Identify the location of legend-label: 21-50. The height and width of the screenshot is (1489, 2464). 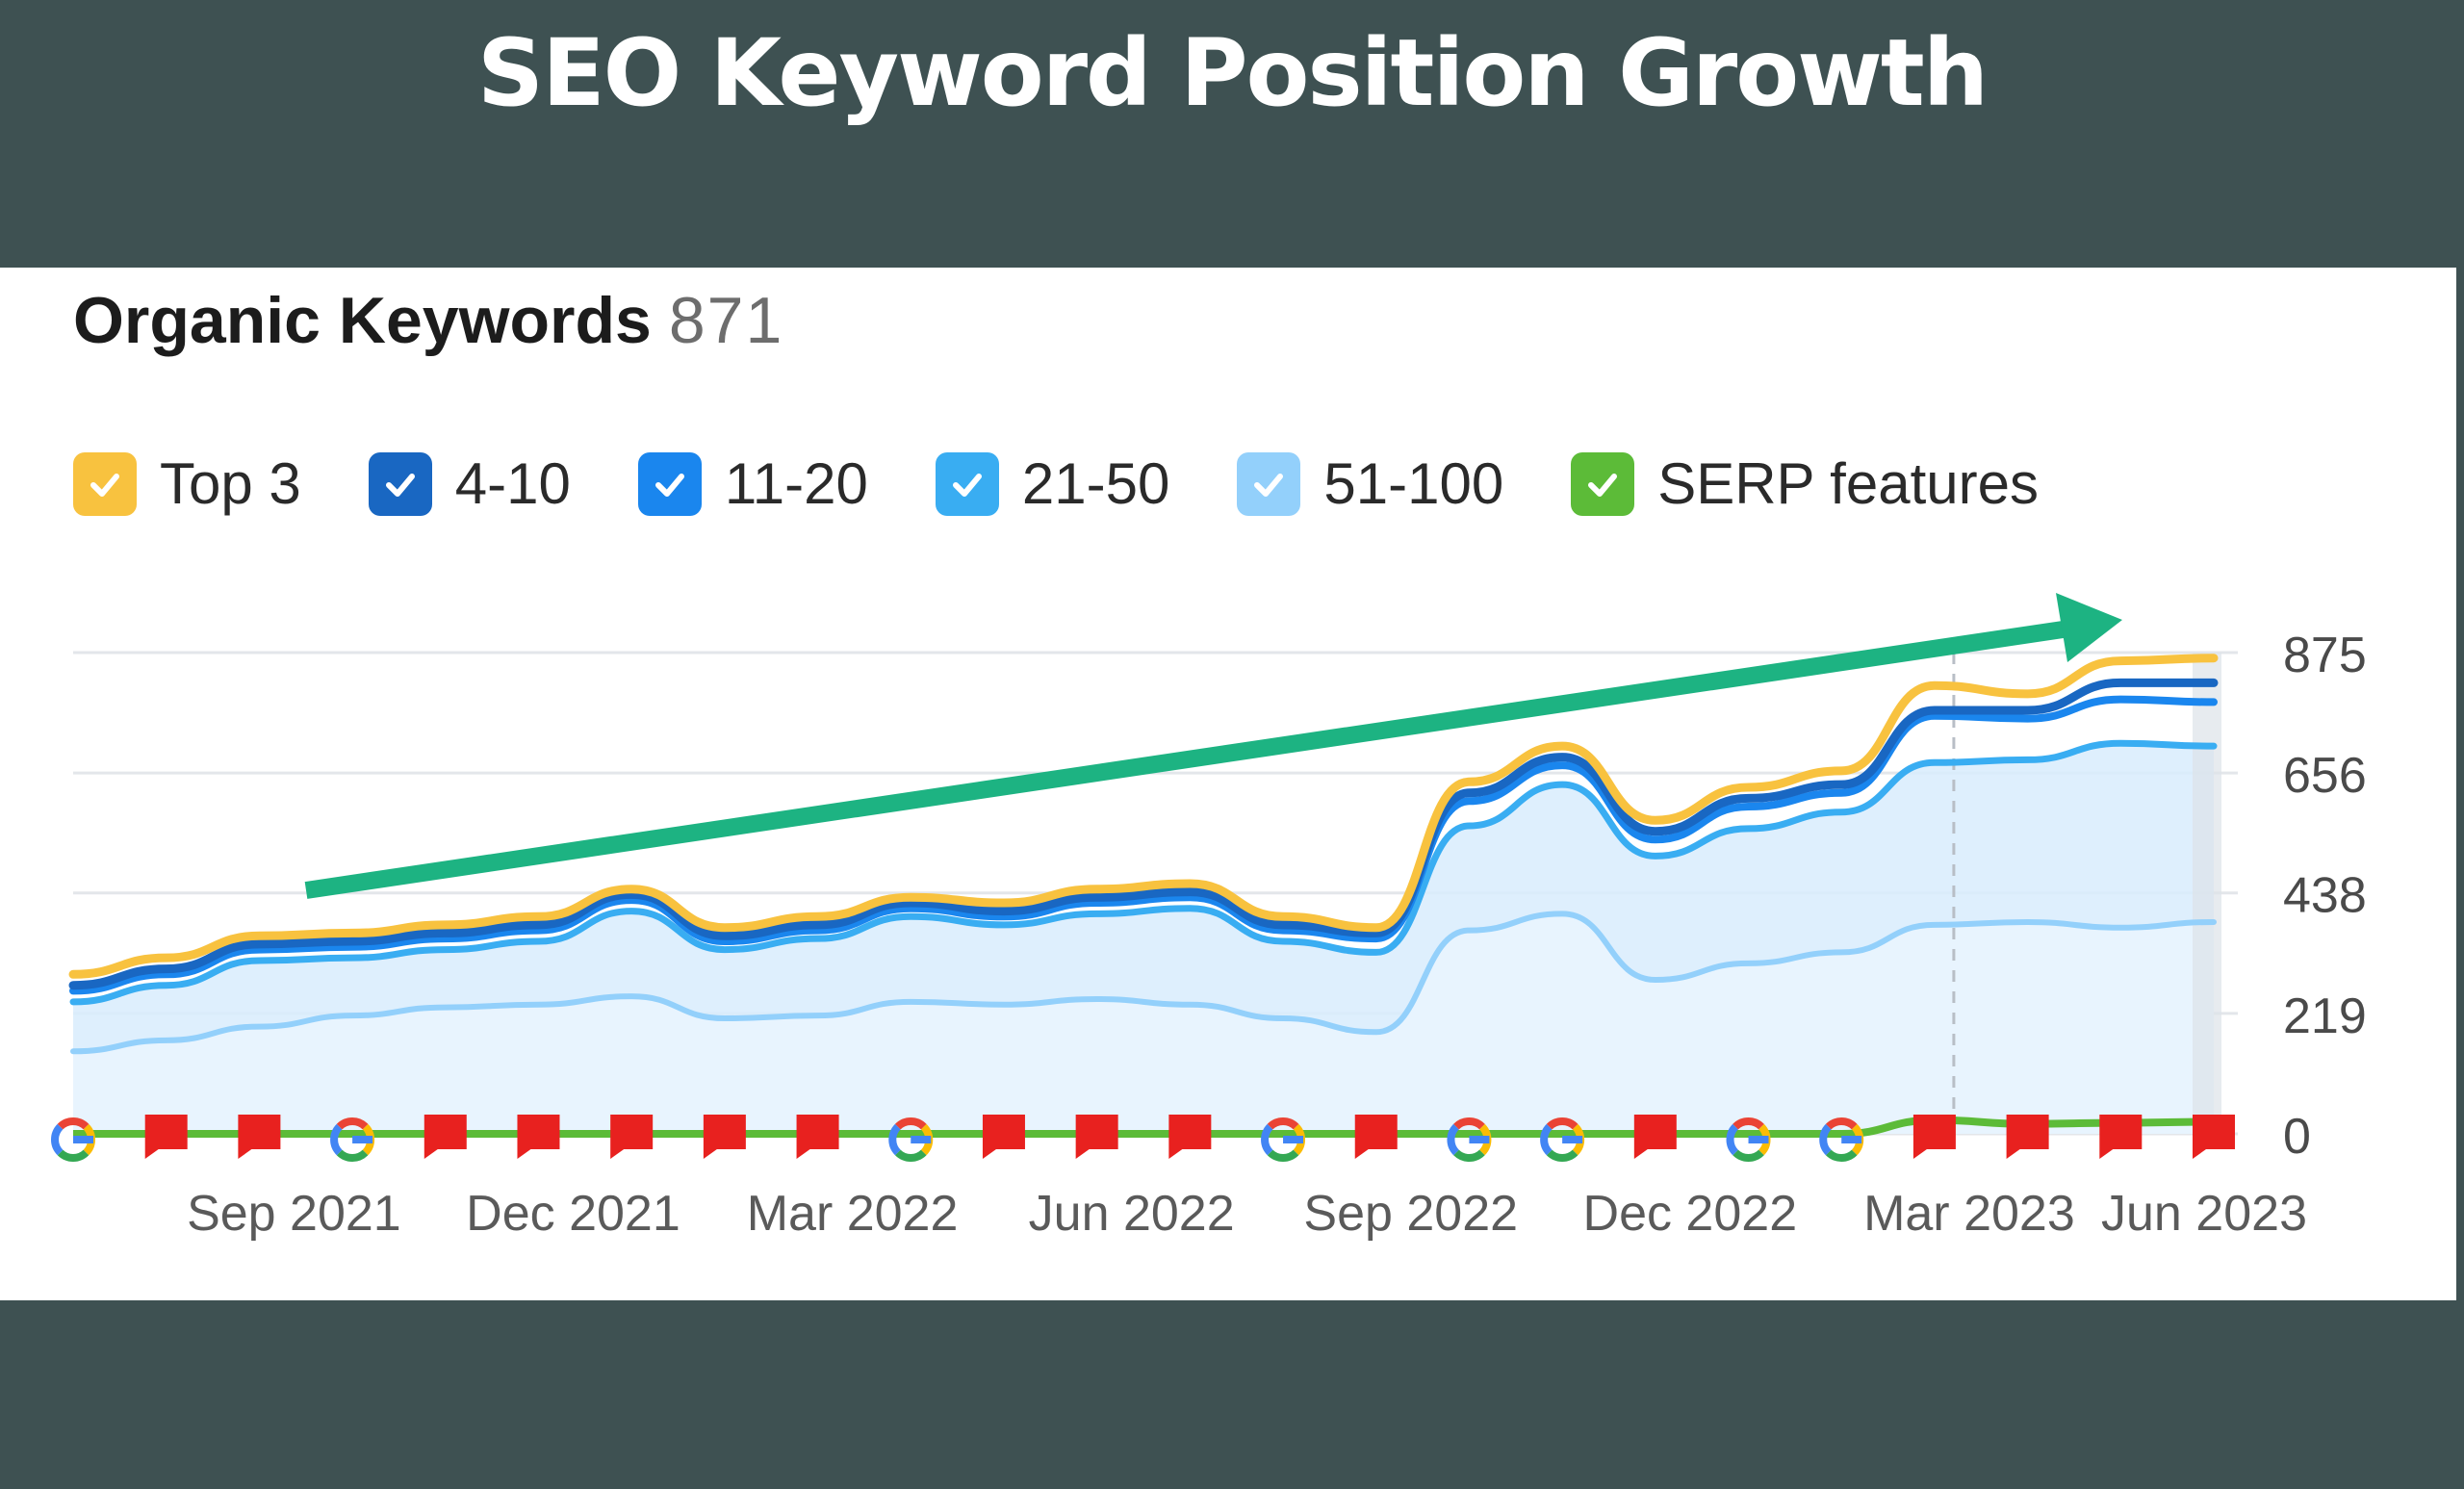
(1095, 483).